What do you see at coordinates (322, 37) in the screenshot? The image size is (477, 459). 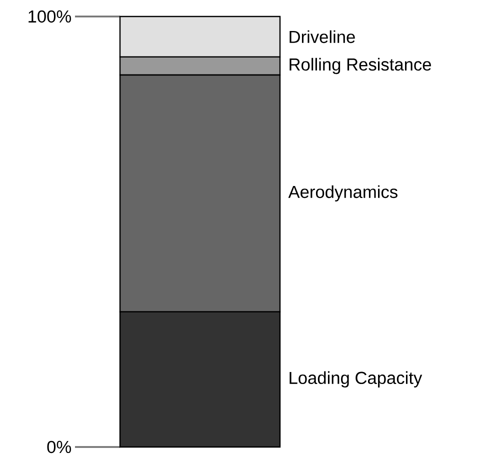 I see `series-label: Driveline` at bounding box center [322, 37].